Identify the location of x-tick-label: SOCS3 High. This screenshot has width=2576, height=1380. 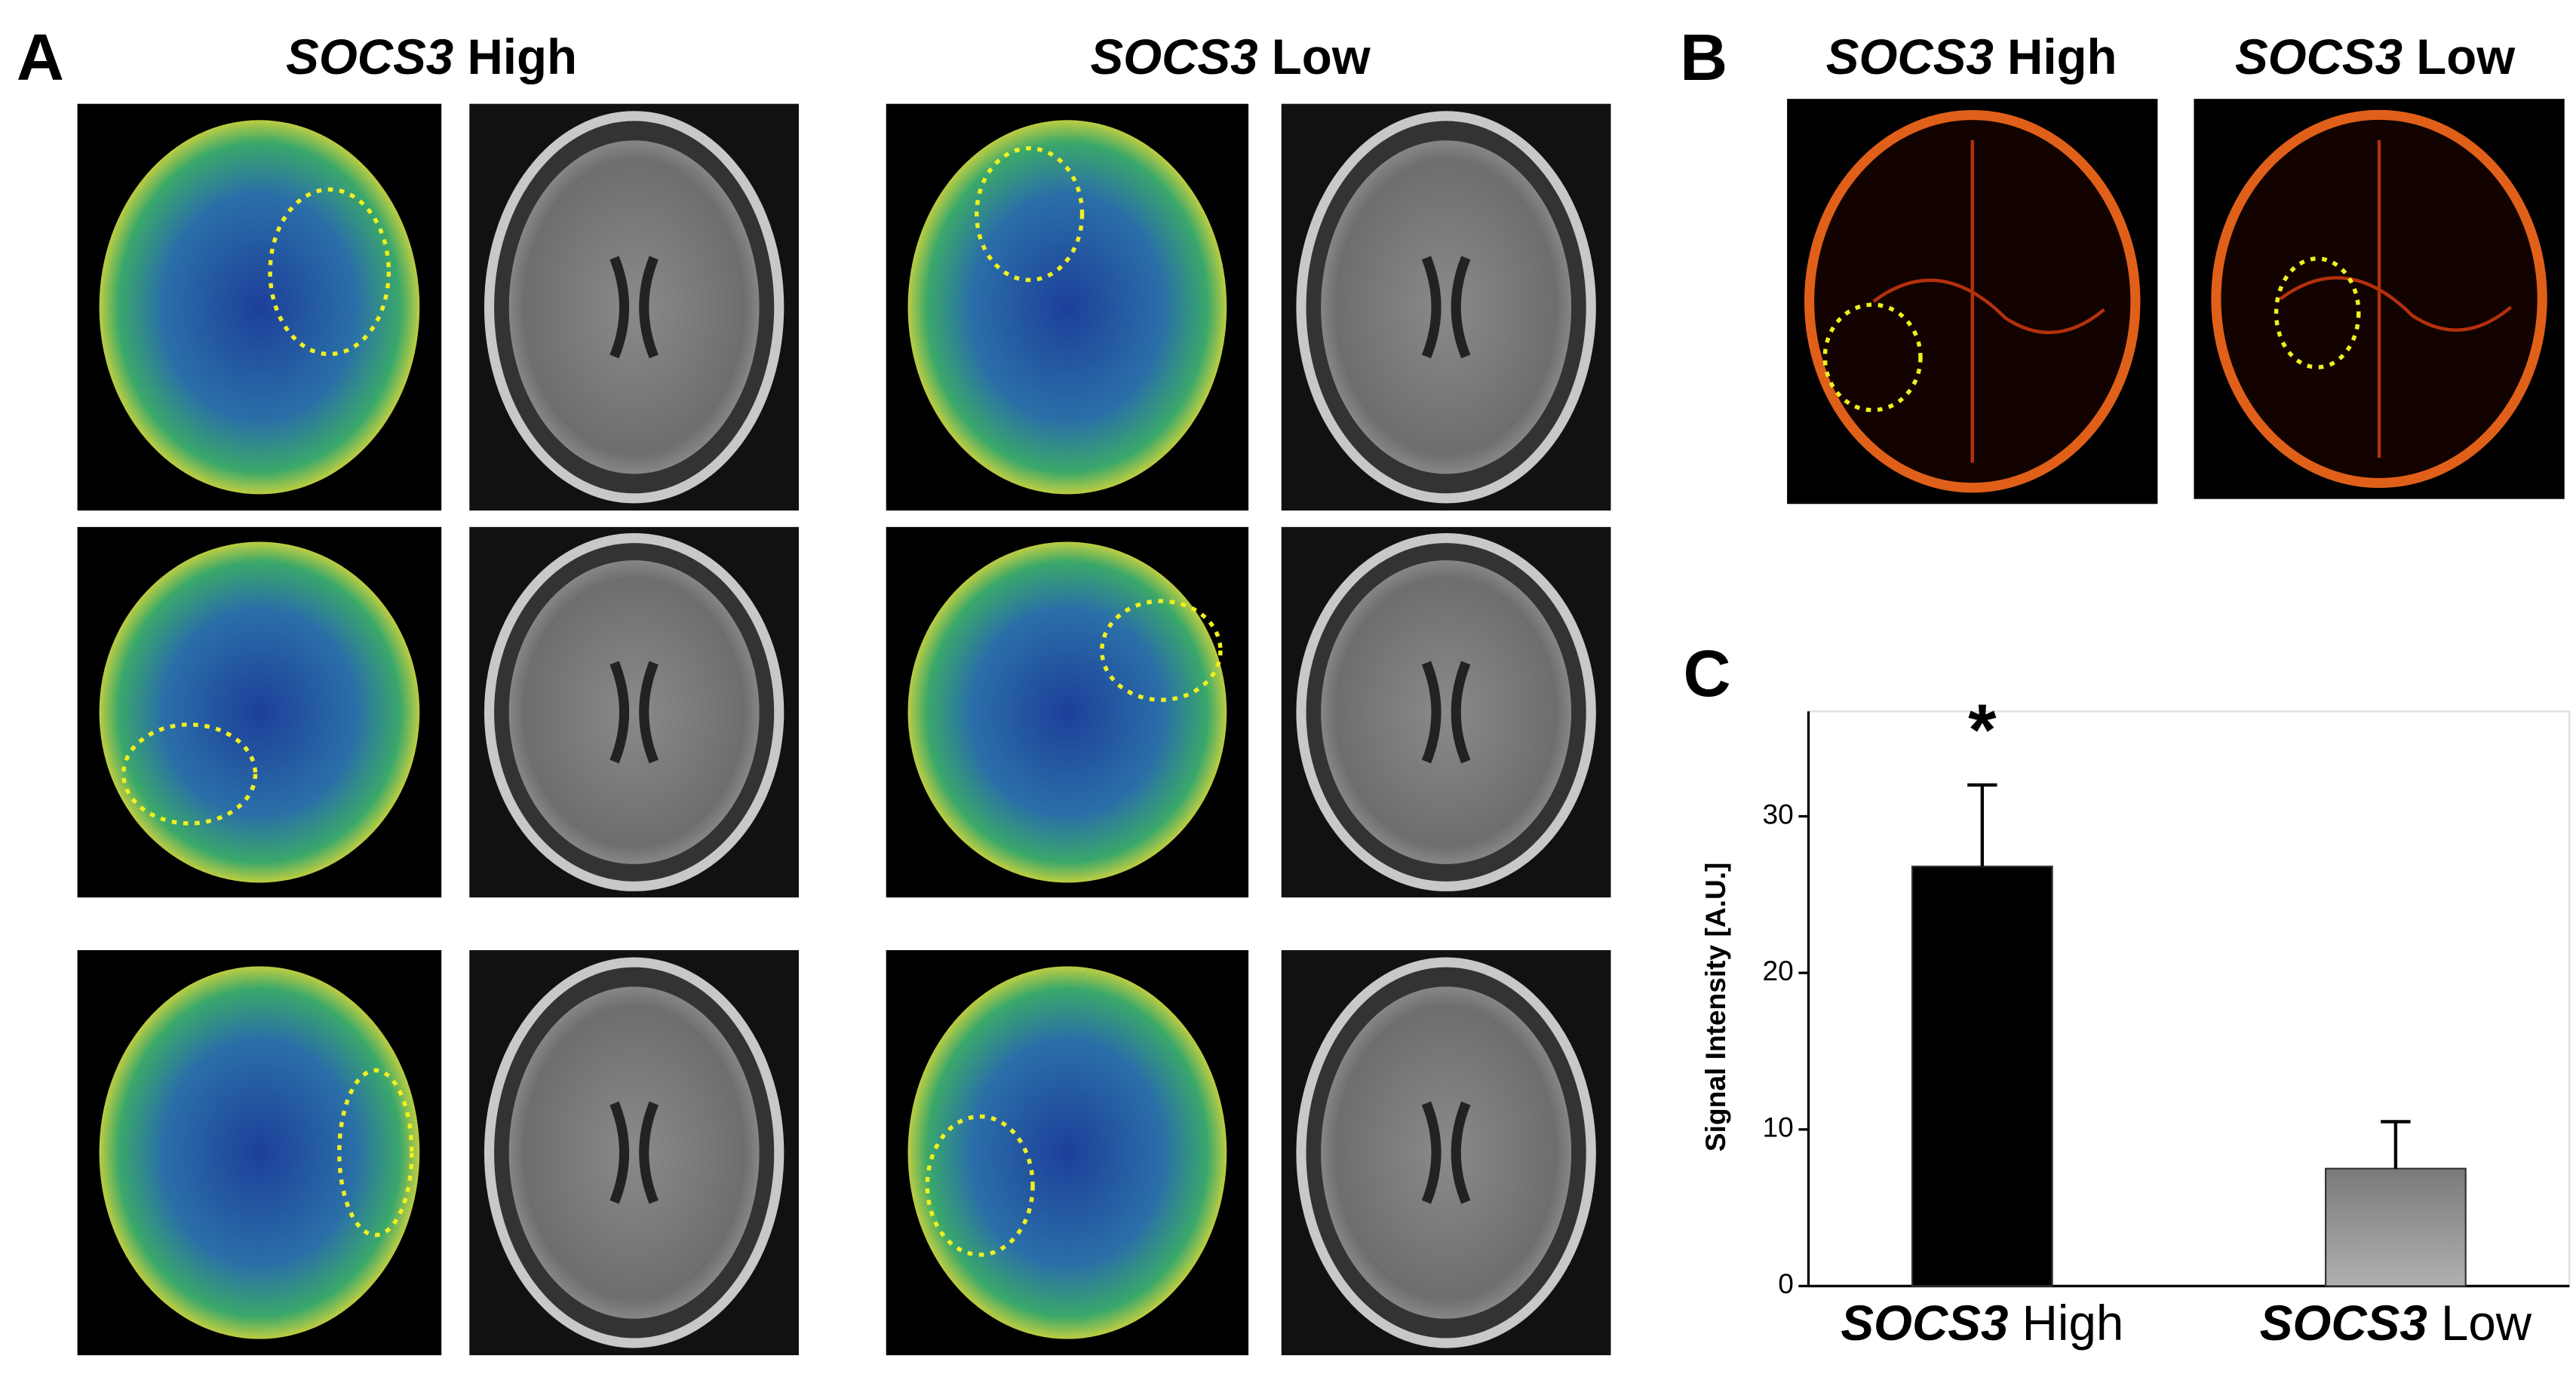
(1982, 1323).